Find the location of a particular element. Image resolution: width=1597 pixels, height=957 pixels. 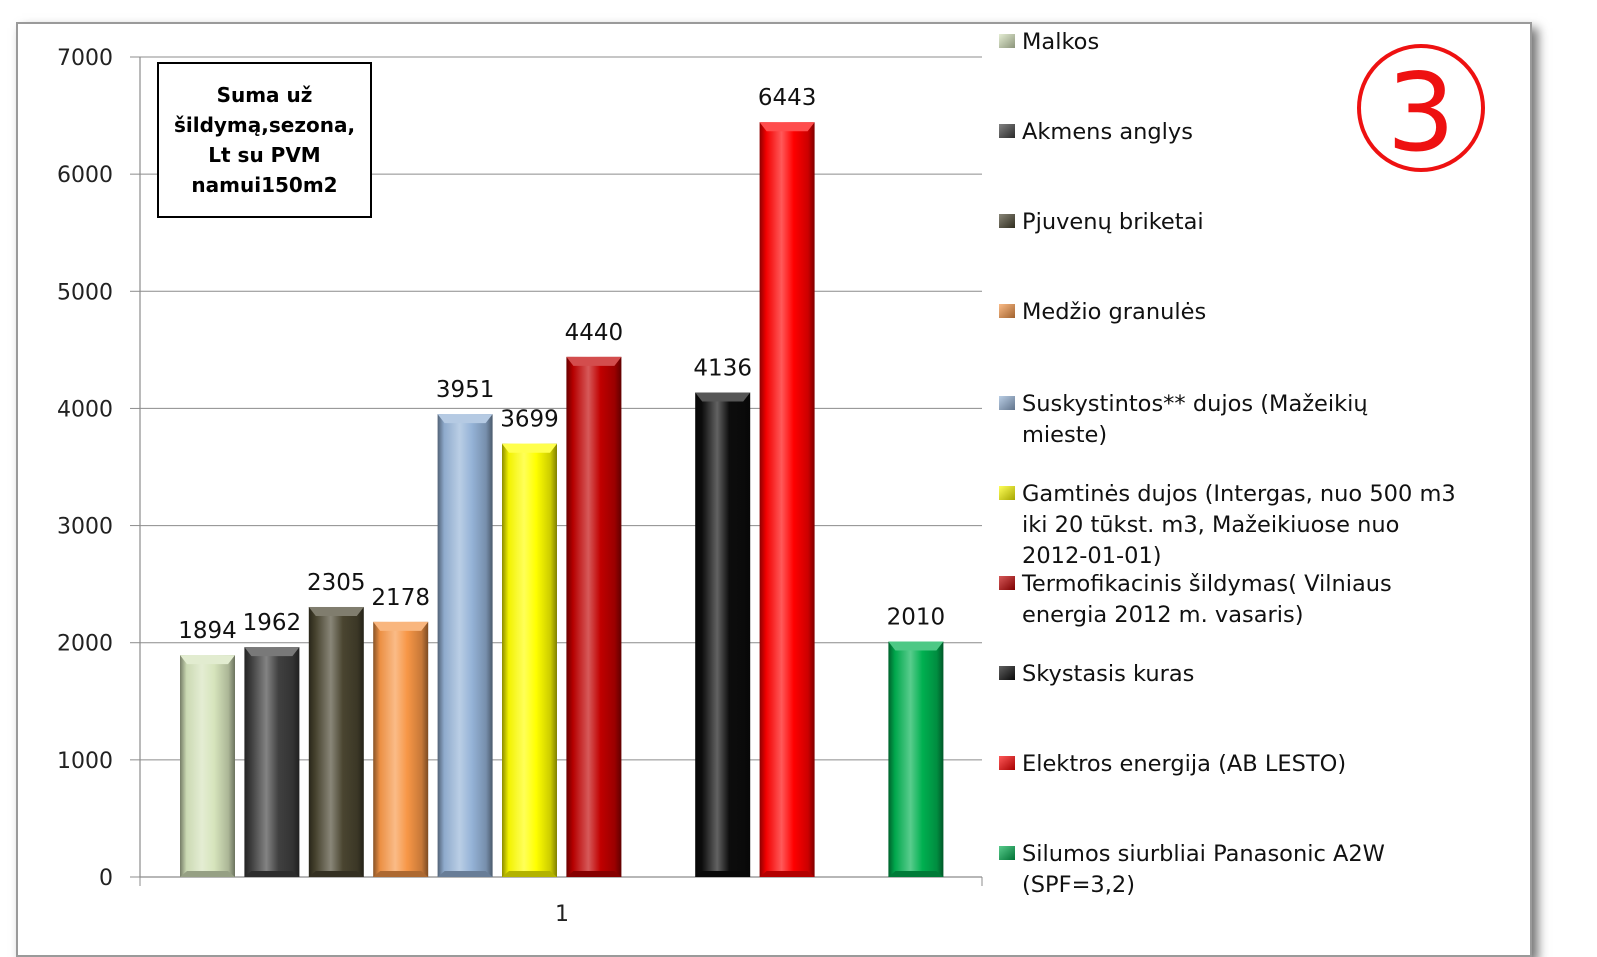

data-label: 1894 is located at coordinates (207, 631).